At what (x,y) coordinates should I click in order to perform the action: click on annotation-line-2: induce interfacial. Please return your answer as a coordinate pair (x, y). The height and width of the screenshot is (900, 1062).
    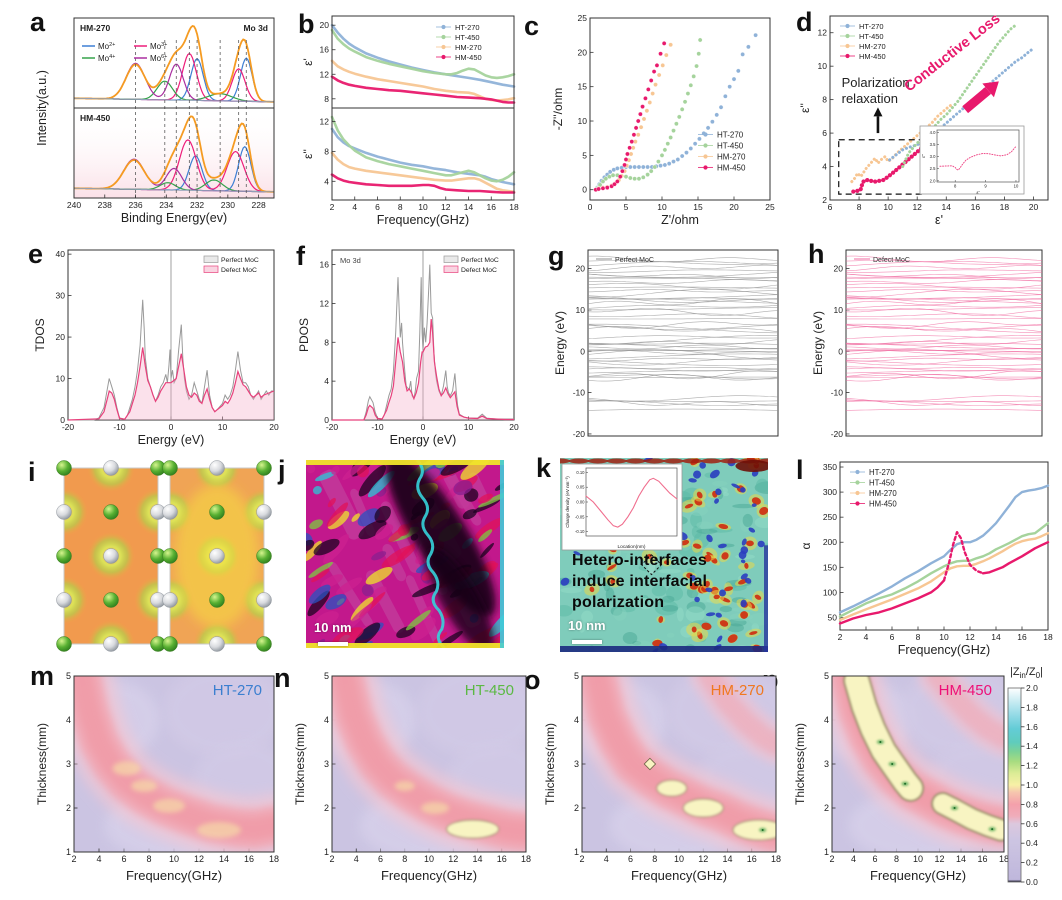
    Looking at the image, I should click on (640, 581).